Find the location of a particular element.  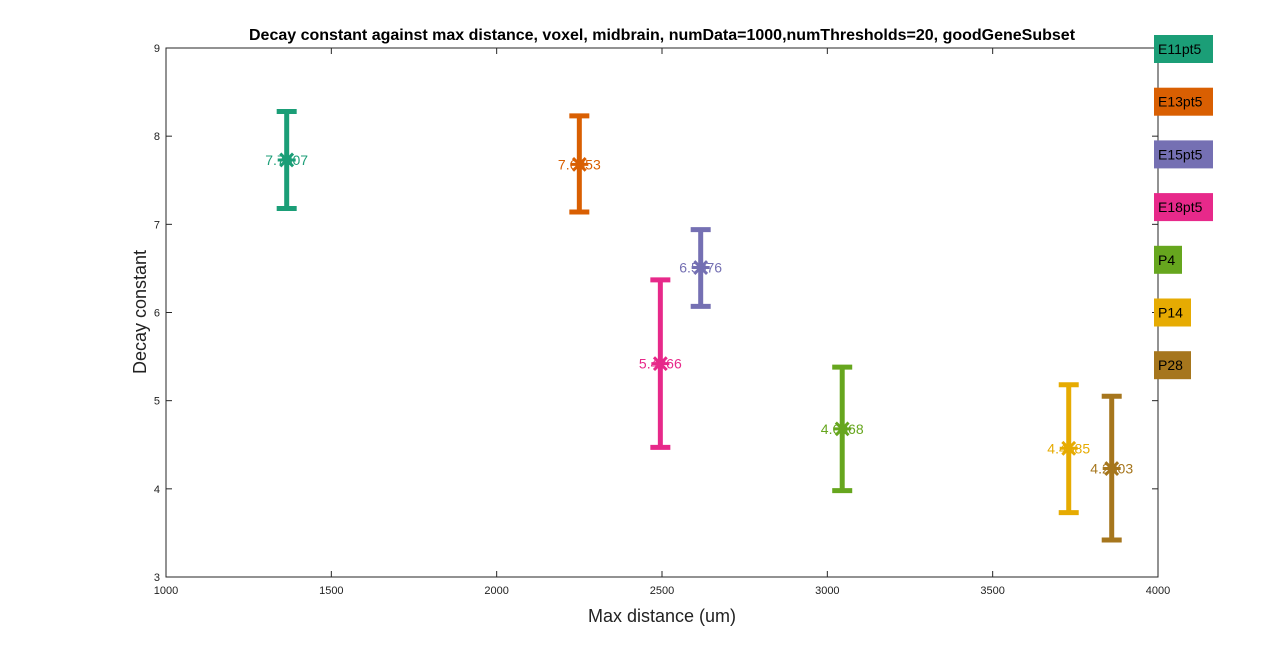

y-tick-label: 6 is located at coordinates (157, 314).